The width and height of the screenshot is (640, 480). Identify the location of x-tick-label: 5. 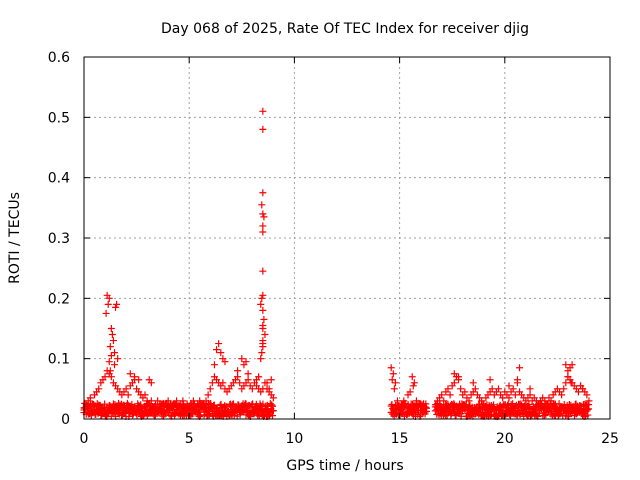
(189, 439).